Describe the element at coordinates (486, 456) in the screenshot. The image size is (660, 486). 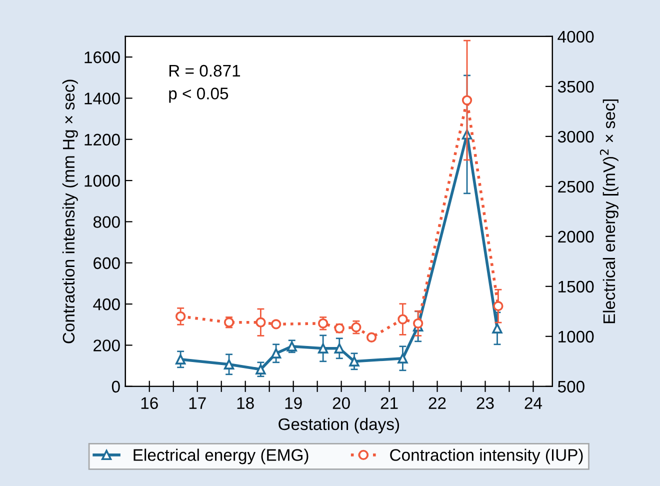
I see `legend-label: Contraction intensity (IUP)` at that location.